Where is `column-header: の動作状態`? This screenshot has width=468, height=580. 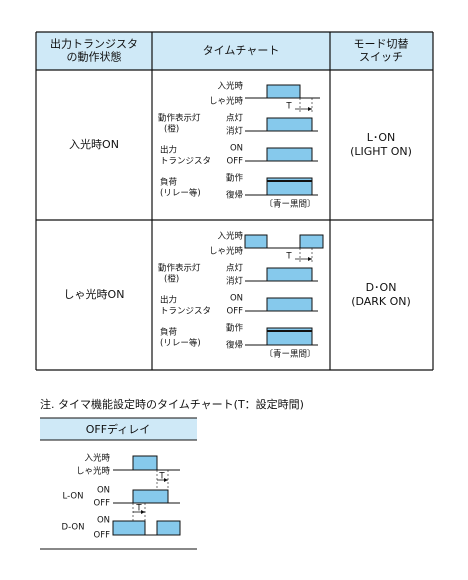
column-header: の動作状態 is located at coordinates (94, 57).